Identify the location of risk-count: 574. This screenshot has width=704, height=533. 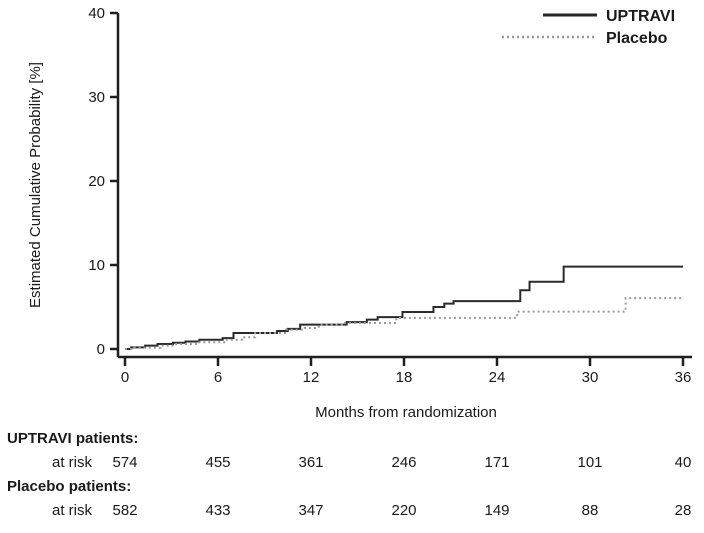
(125, 462).